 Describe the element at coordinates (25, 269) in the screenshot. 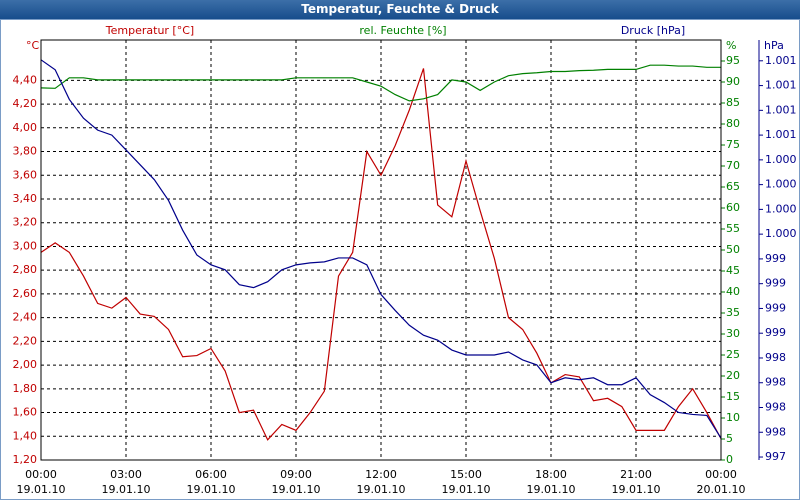

I see `y-tick-label: 2,80` at that location.